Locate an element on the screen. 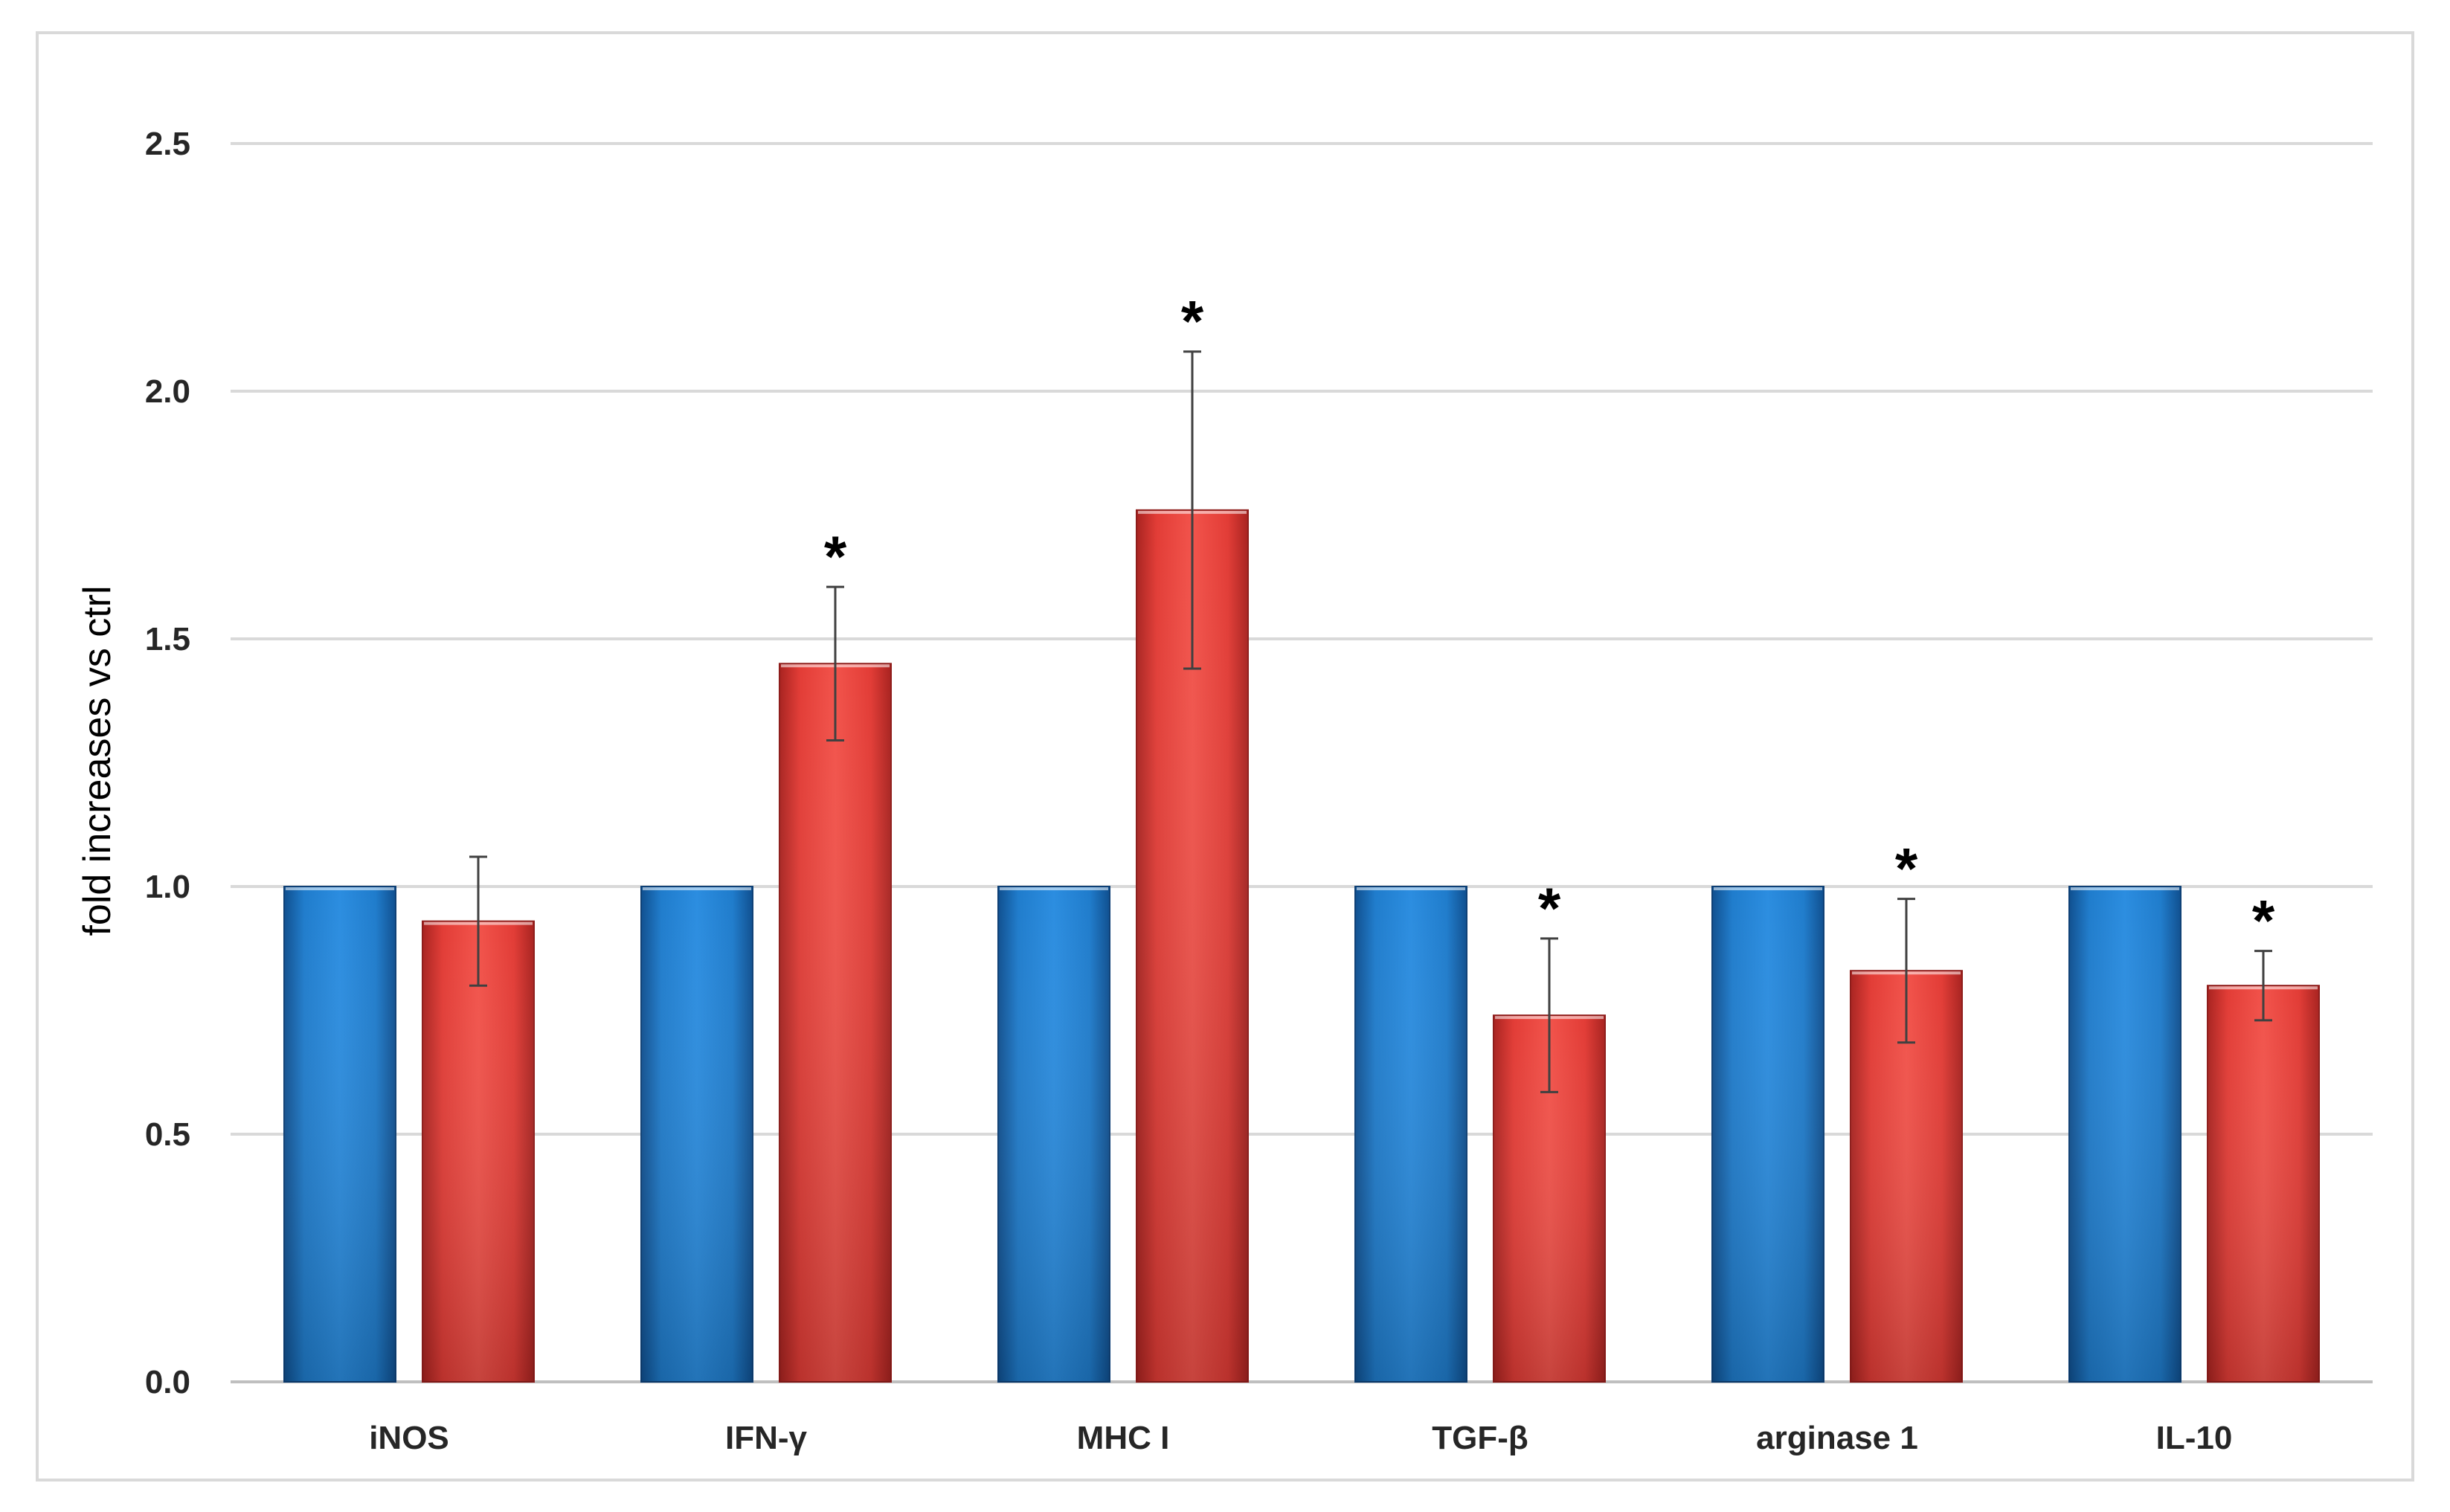  y-tick-label: 1.5 is located at coordinates (167, 639).